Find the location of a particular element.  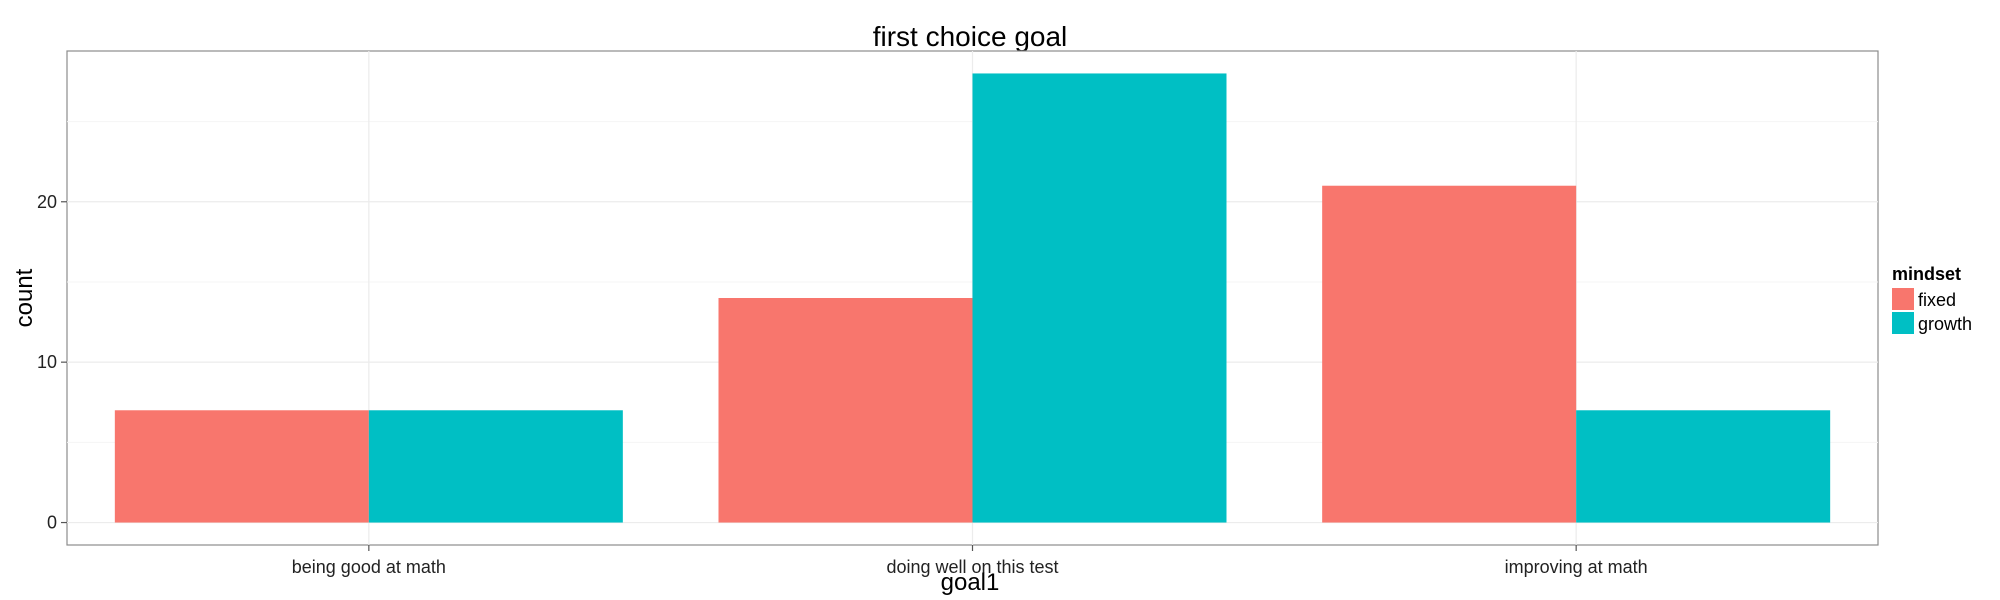

legend: mindset fixed growth is located at coordinates (1932, 299).